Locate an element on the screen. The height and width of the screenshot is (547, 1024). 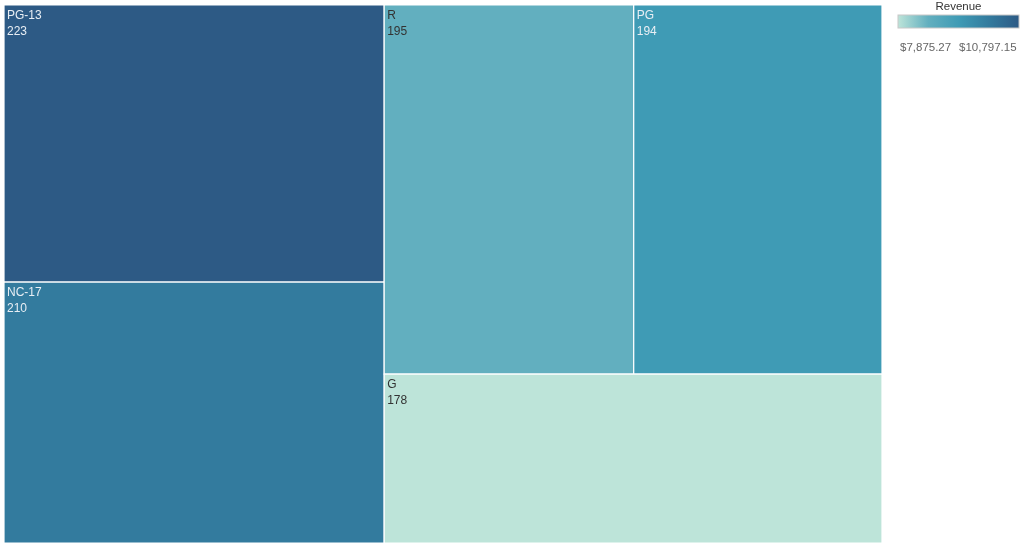
data-label: 223 is located at coordinates (17, 30).